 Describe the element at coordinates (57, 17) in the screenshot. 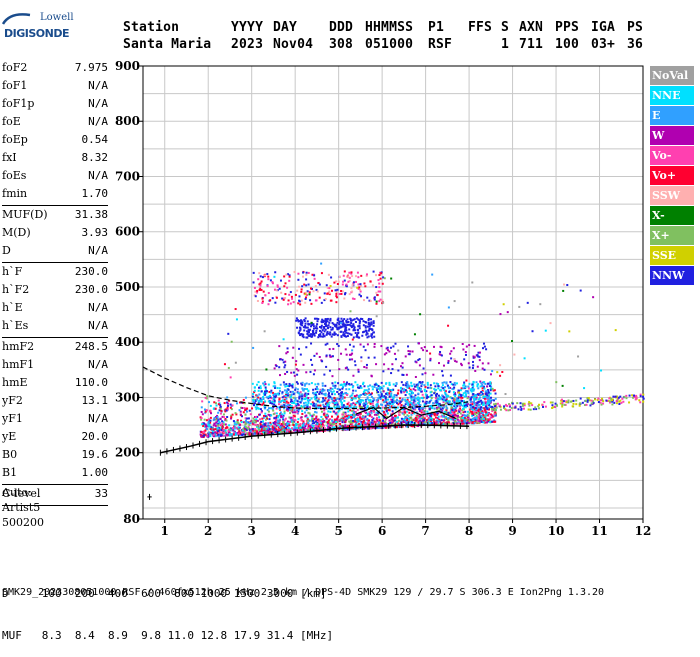

I see `logo-text-lowell: Lowell` at that location.